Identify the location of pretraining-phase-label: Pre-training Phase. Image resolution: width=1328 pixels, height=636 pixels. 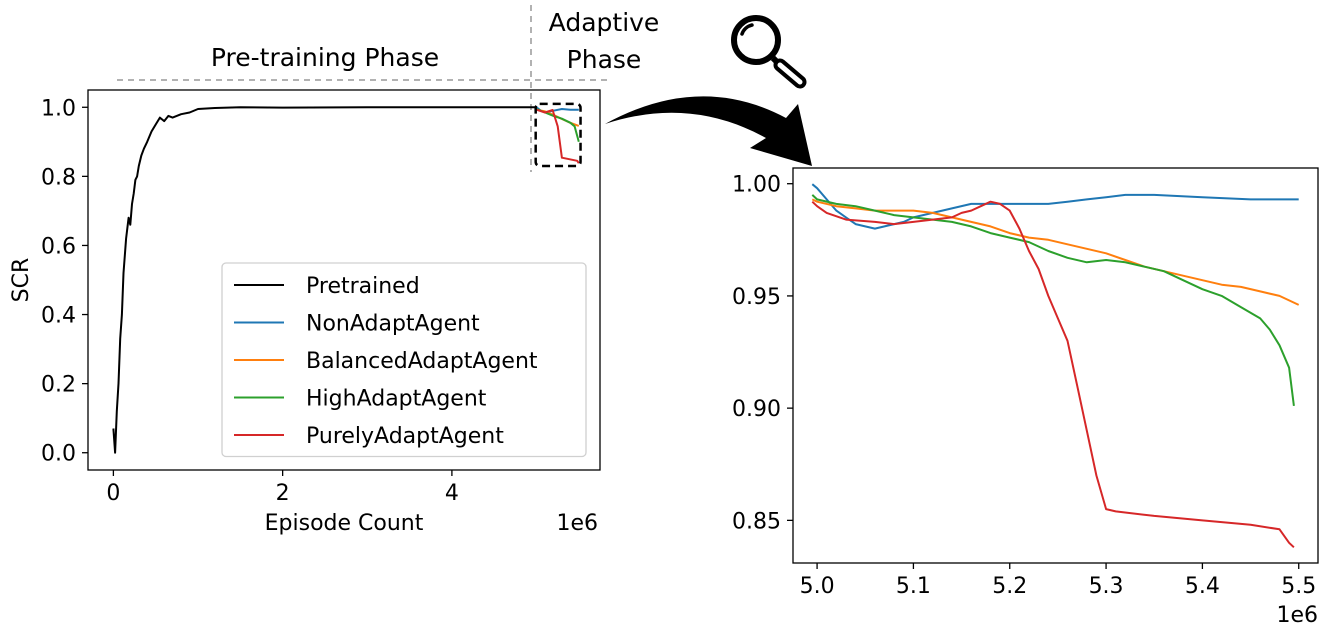
(325, 57).